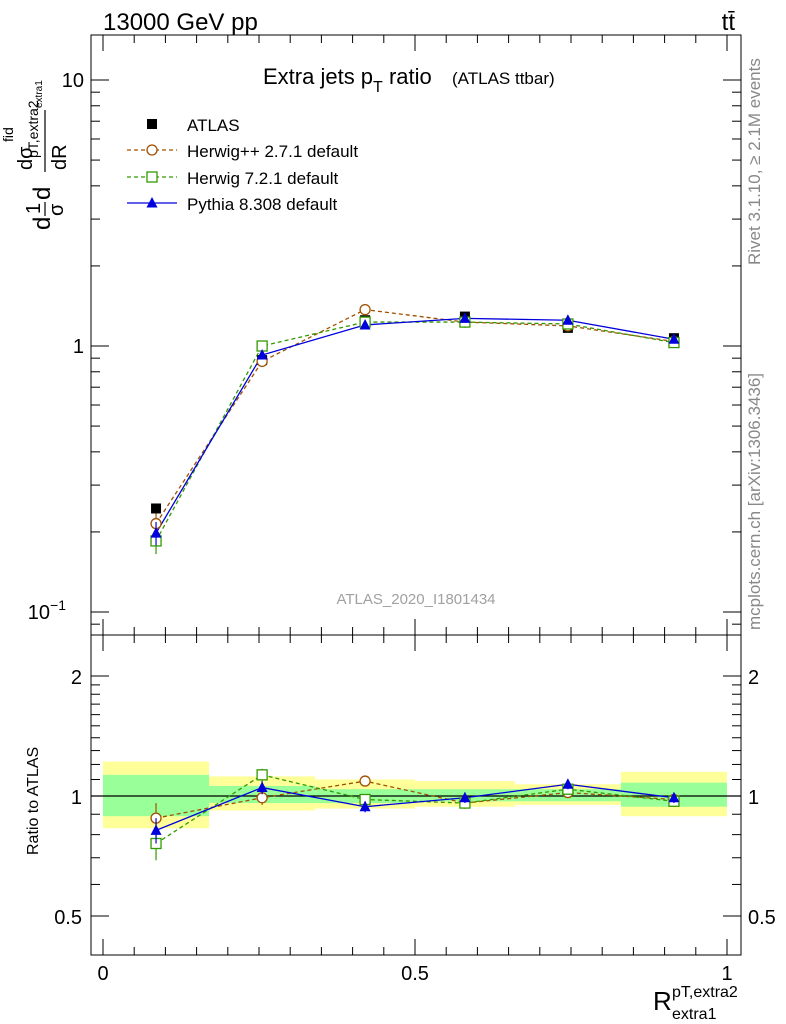 Image resolution: width=786 pixels, height=1024 pixels. Describe the element at coordinates (58, 605) in the screenshot. I see `y-tick-exp: −1` at that location.